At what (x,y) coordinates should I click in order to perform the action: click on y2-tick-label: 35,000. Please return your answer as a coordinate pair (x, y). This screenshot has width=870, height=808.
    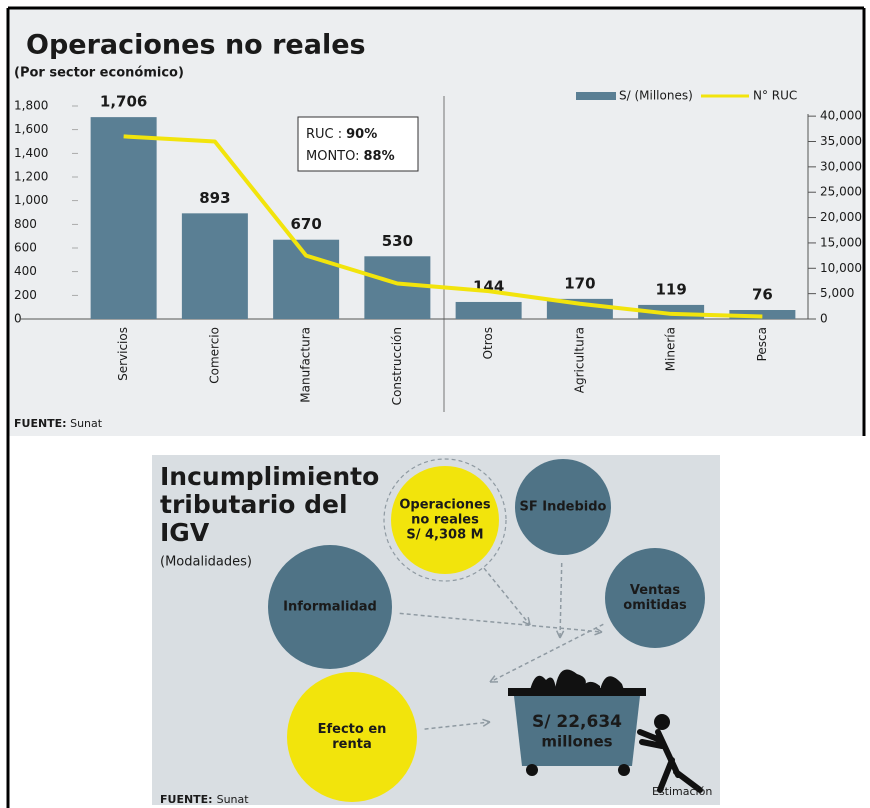
    Looking at the image, I should click on (841, 141).